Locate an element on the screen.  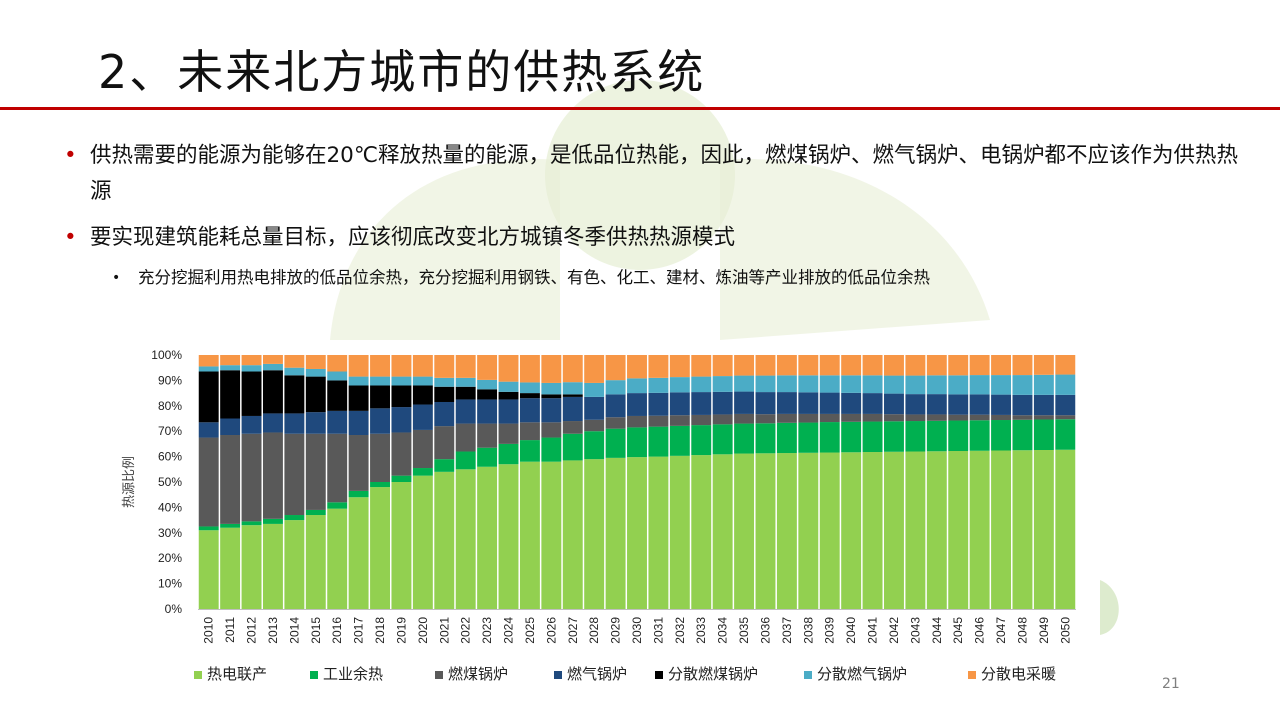
x-tick-label: 2046 is located at coordinates (980, 630).